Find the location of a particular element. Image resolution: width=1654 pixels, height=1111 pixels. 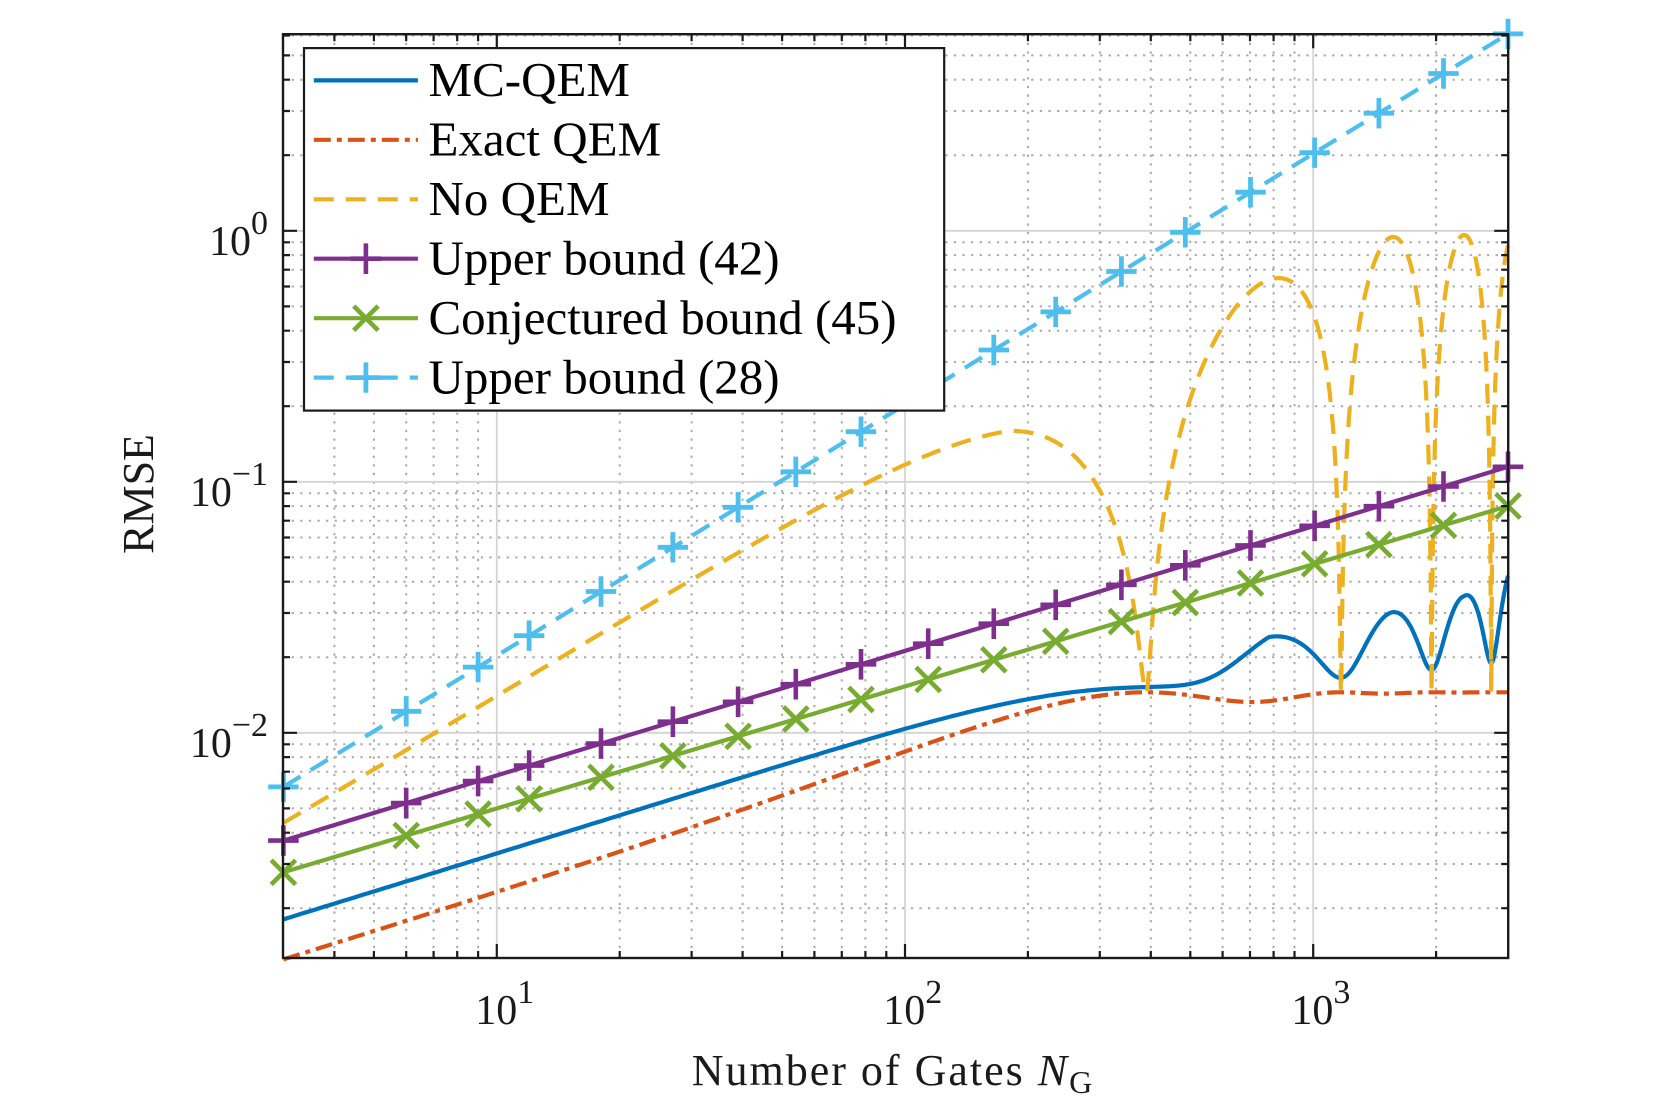

svg-text: 10⁻¹ is located at coordinates (229, 486).